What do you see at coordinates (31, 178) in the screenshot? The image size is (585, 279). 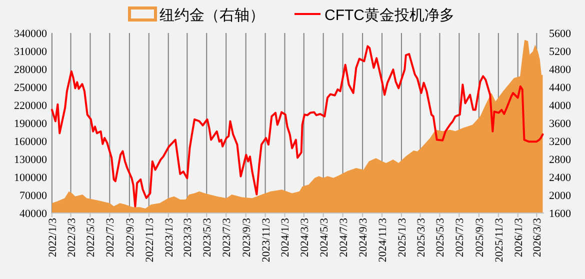 I see `y-tick-label: 100000` at bounding box center [31, 178].